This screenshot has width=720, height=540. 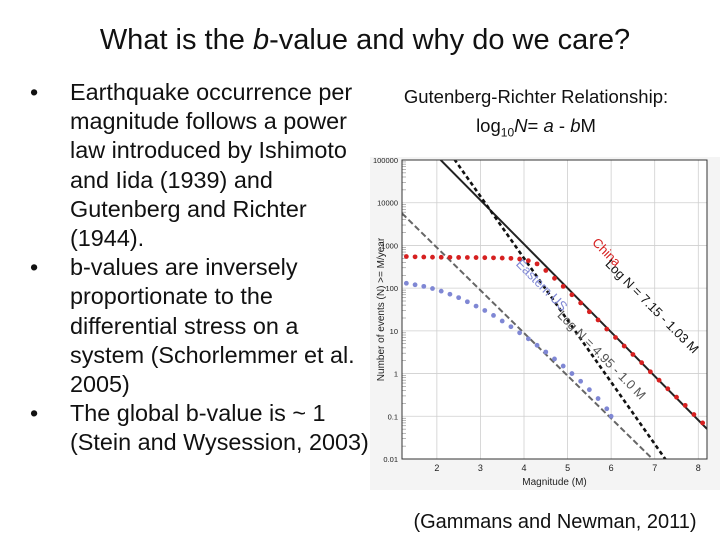 I want to click on y-tick-label: 1, so click(x=396, y=374).